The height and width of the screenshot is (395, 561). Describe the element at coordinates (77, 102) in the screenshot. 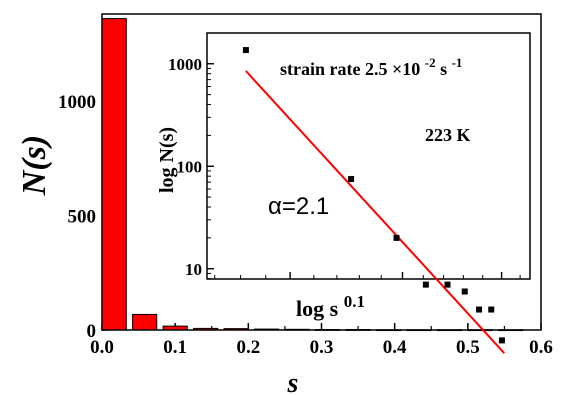

I see `y-tick-label: 1000` at that location.